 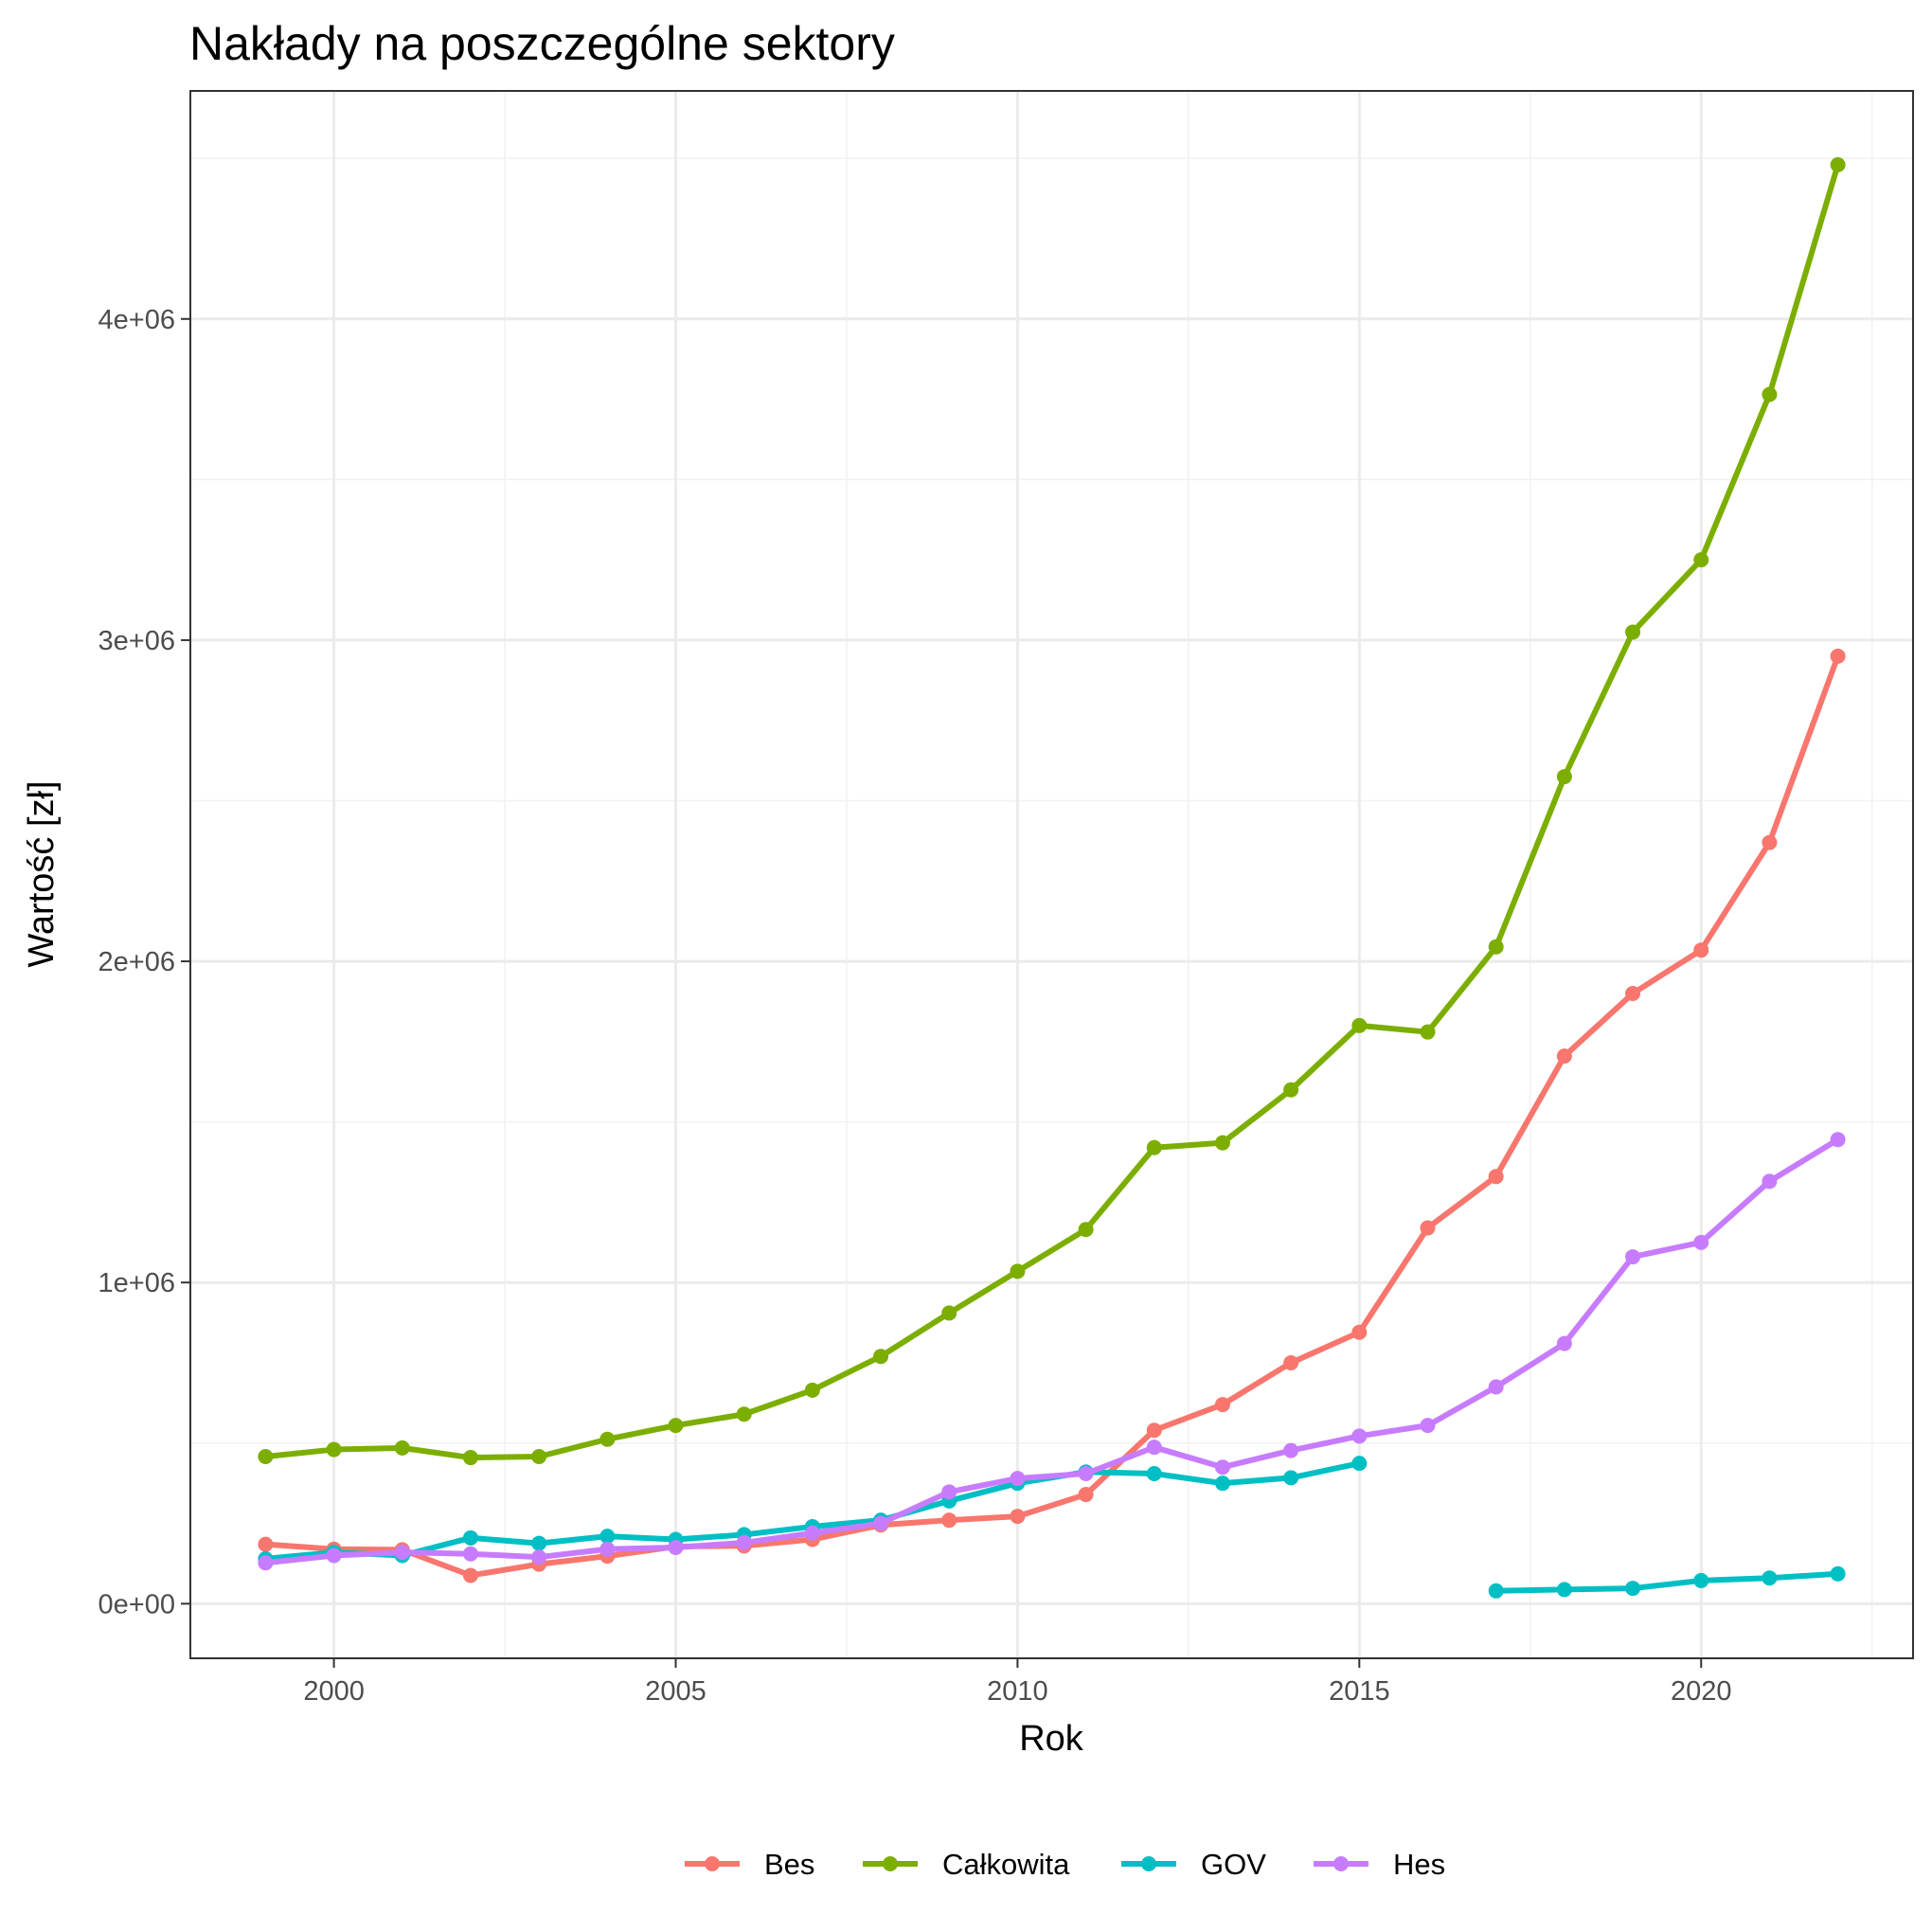 What do you see at coordinates (1233, 1864) in the screenshot?
I see `legend-label-gov: GOV` at bounding box center [1233, 1864].